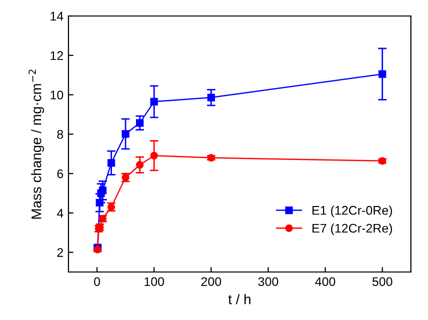 This screenshot has width=428, height=320. What do you see at coordinates (56, 55) in the screenshot?
I see `y-tick-label: 12` at bounding box center [56, 55].